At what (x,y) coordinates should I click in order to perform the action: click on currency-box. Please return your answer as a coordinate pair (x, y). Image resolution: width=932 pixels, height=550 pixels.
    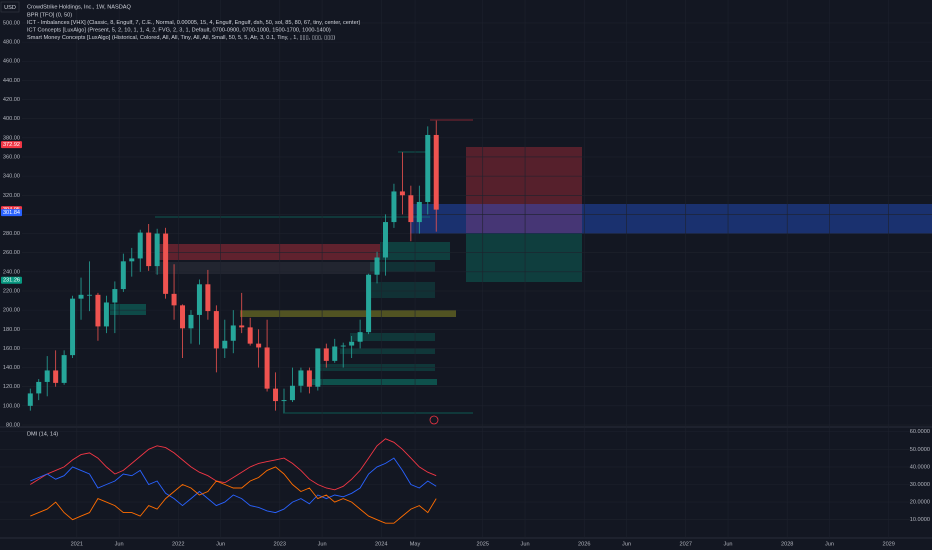
    Looking at the image, I should click on (10, 7).